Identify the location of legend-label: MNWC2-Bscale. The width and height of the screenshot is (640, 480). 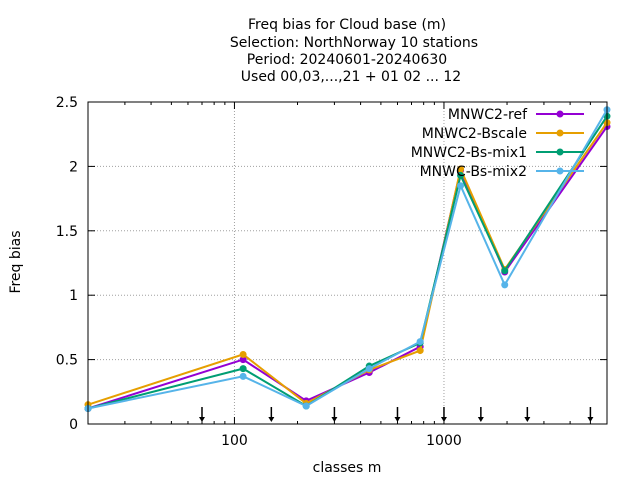
(474, 134).